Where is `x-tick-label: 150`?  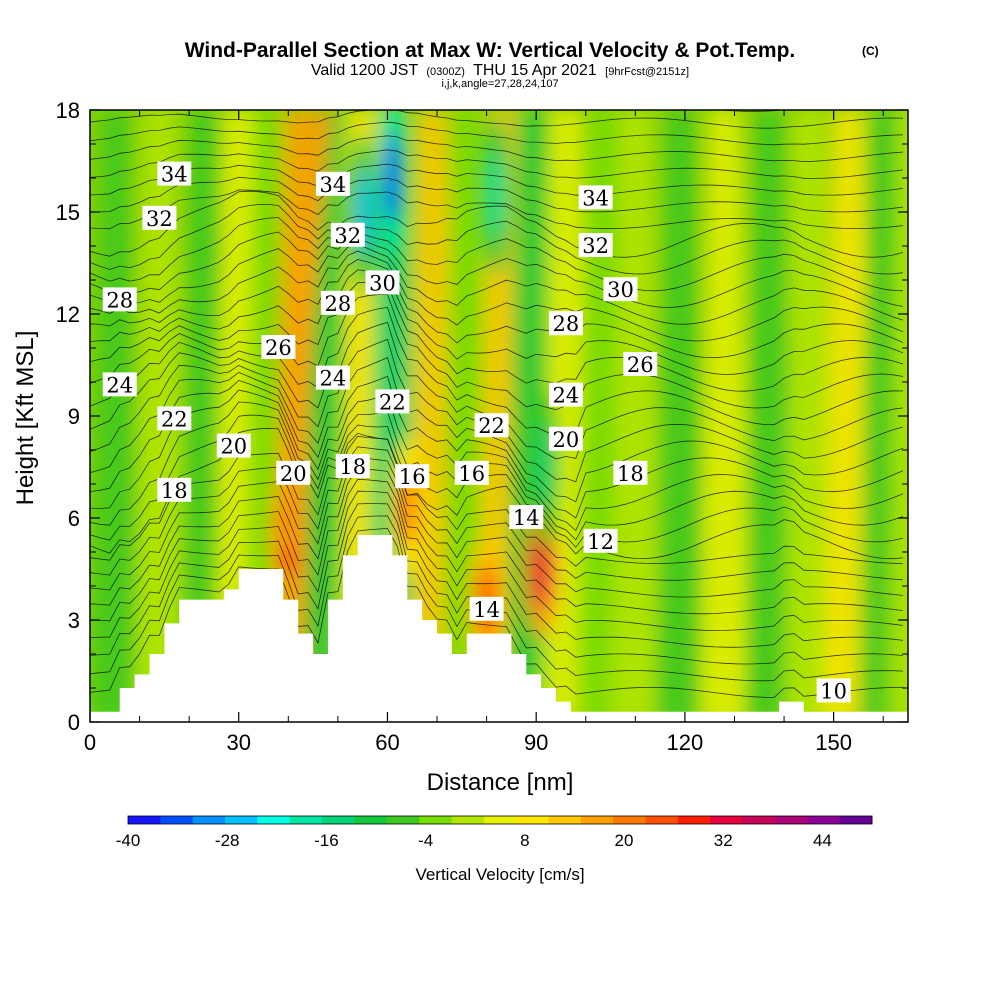 x-tick-label: 150 is located at coordinates (833, 742).